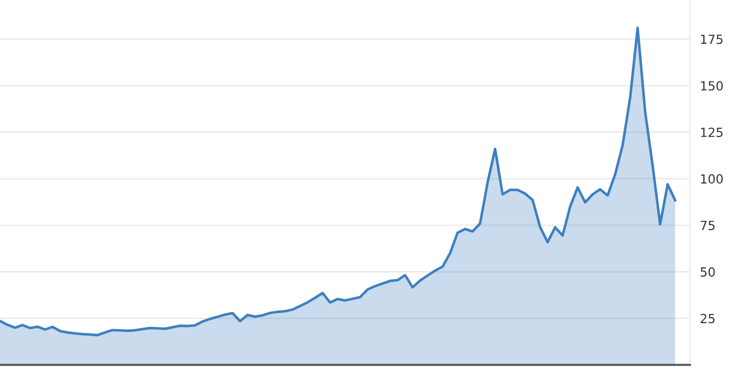 The image size is (750, 375). I want to click on y-tick-label: 50, so click(707, 272).